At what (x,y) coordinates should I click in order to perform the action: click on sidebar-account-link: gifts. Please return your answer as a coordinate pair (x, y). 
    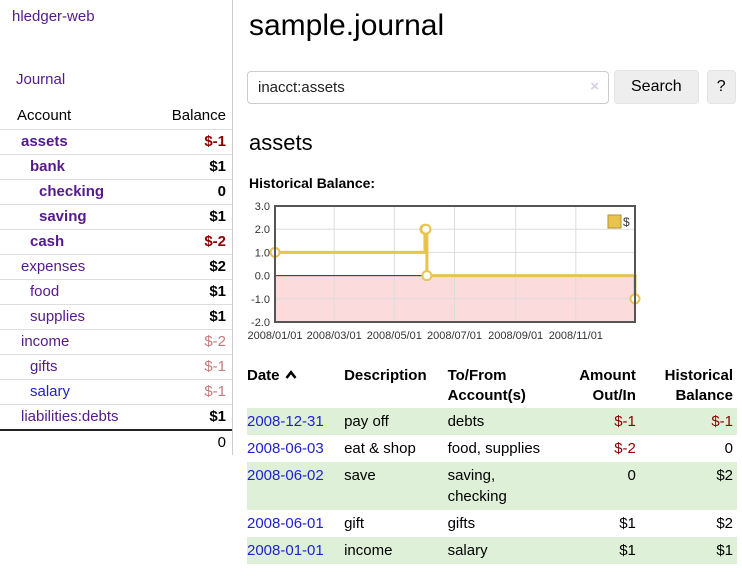
    Looking at the image, I should click on (44, 366).